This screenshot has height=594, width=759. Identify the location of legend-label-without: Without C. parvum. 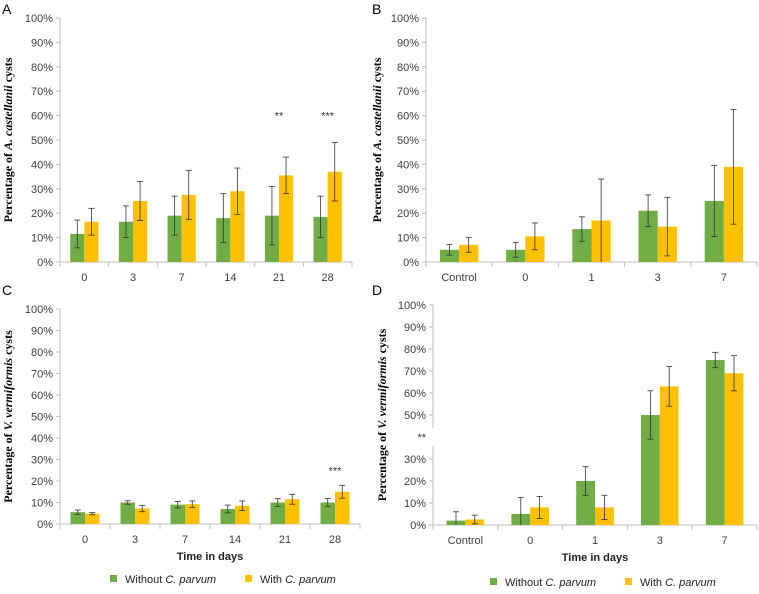
(170, 580).